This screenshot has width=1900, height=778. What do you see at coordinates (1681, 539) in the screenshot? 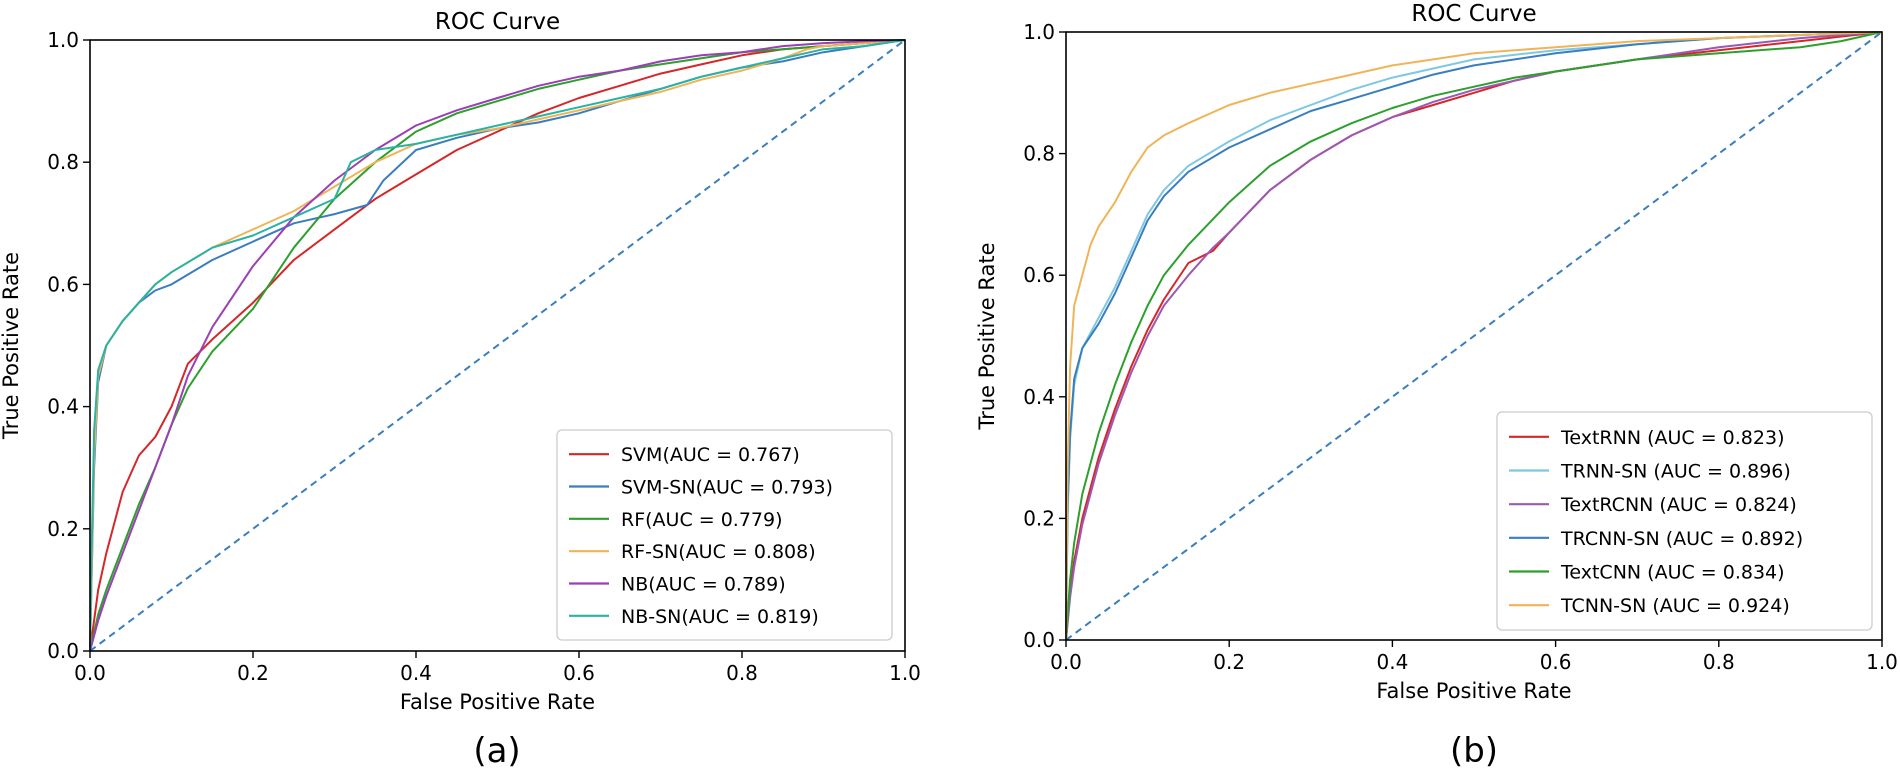
I see `legend-entry: TRCNN-SN (AUC = 0.892)` at bounding box center [1681, 539].